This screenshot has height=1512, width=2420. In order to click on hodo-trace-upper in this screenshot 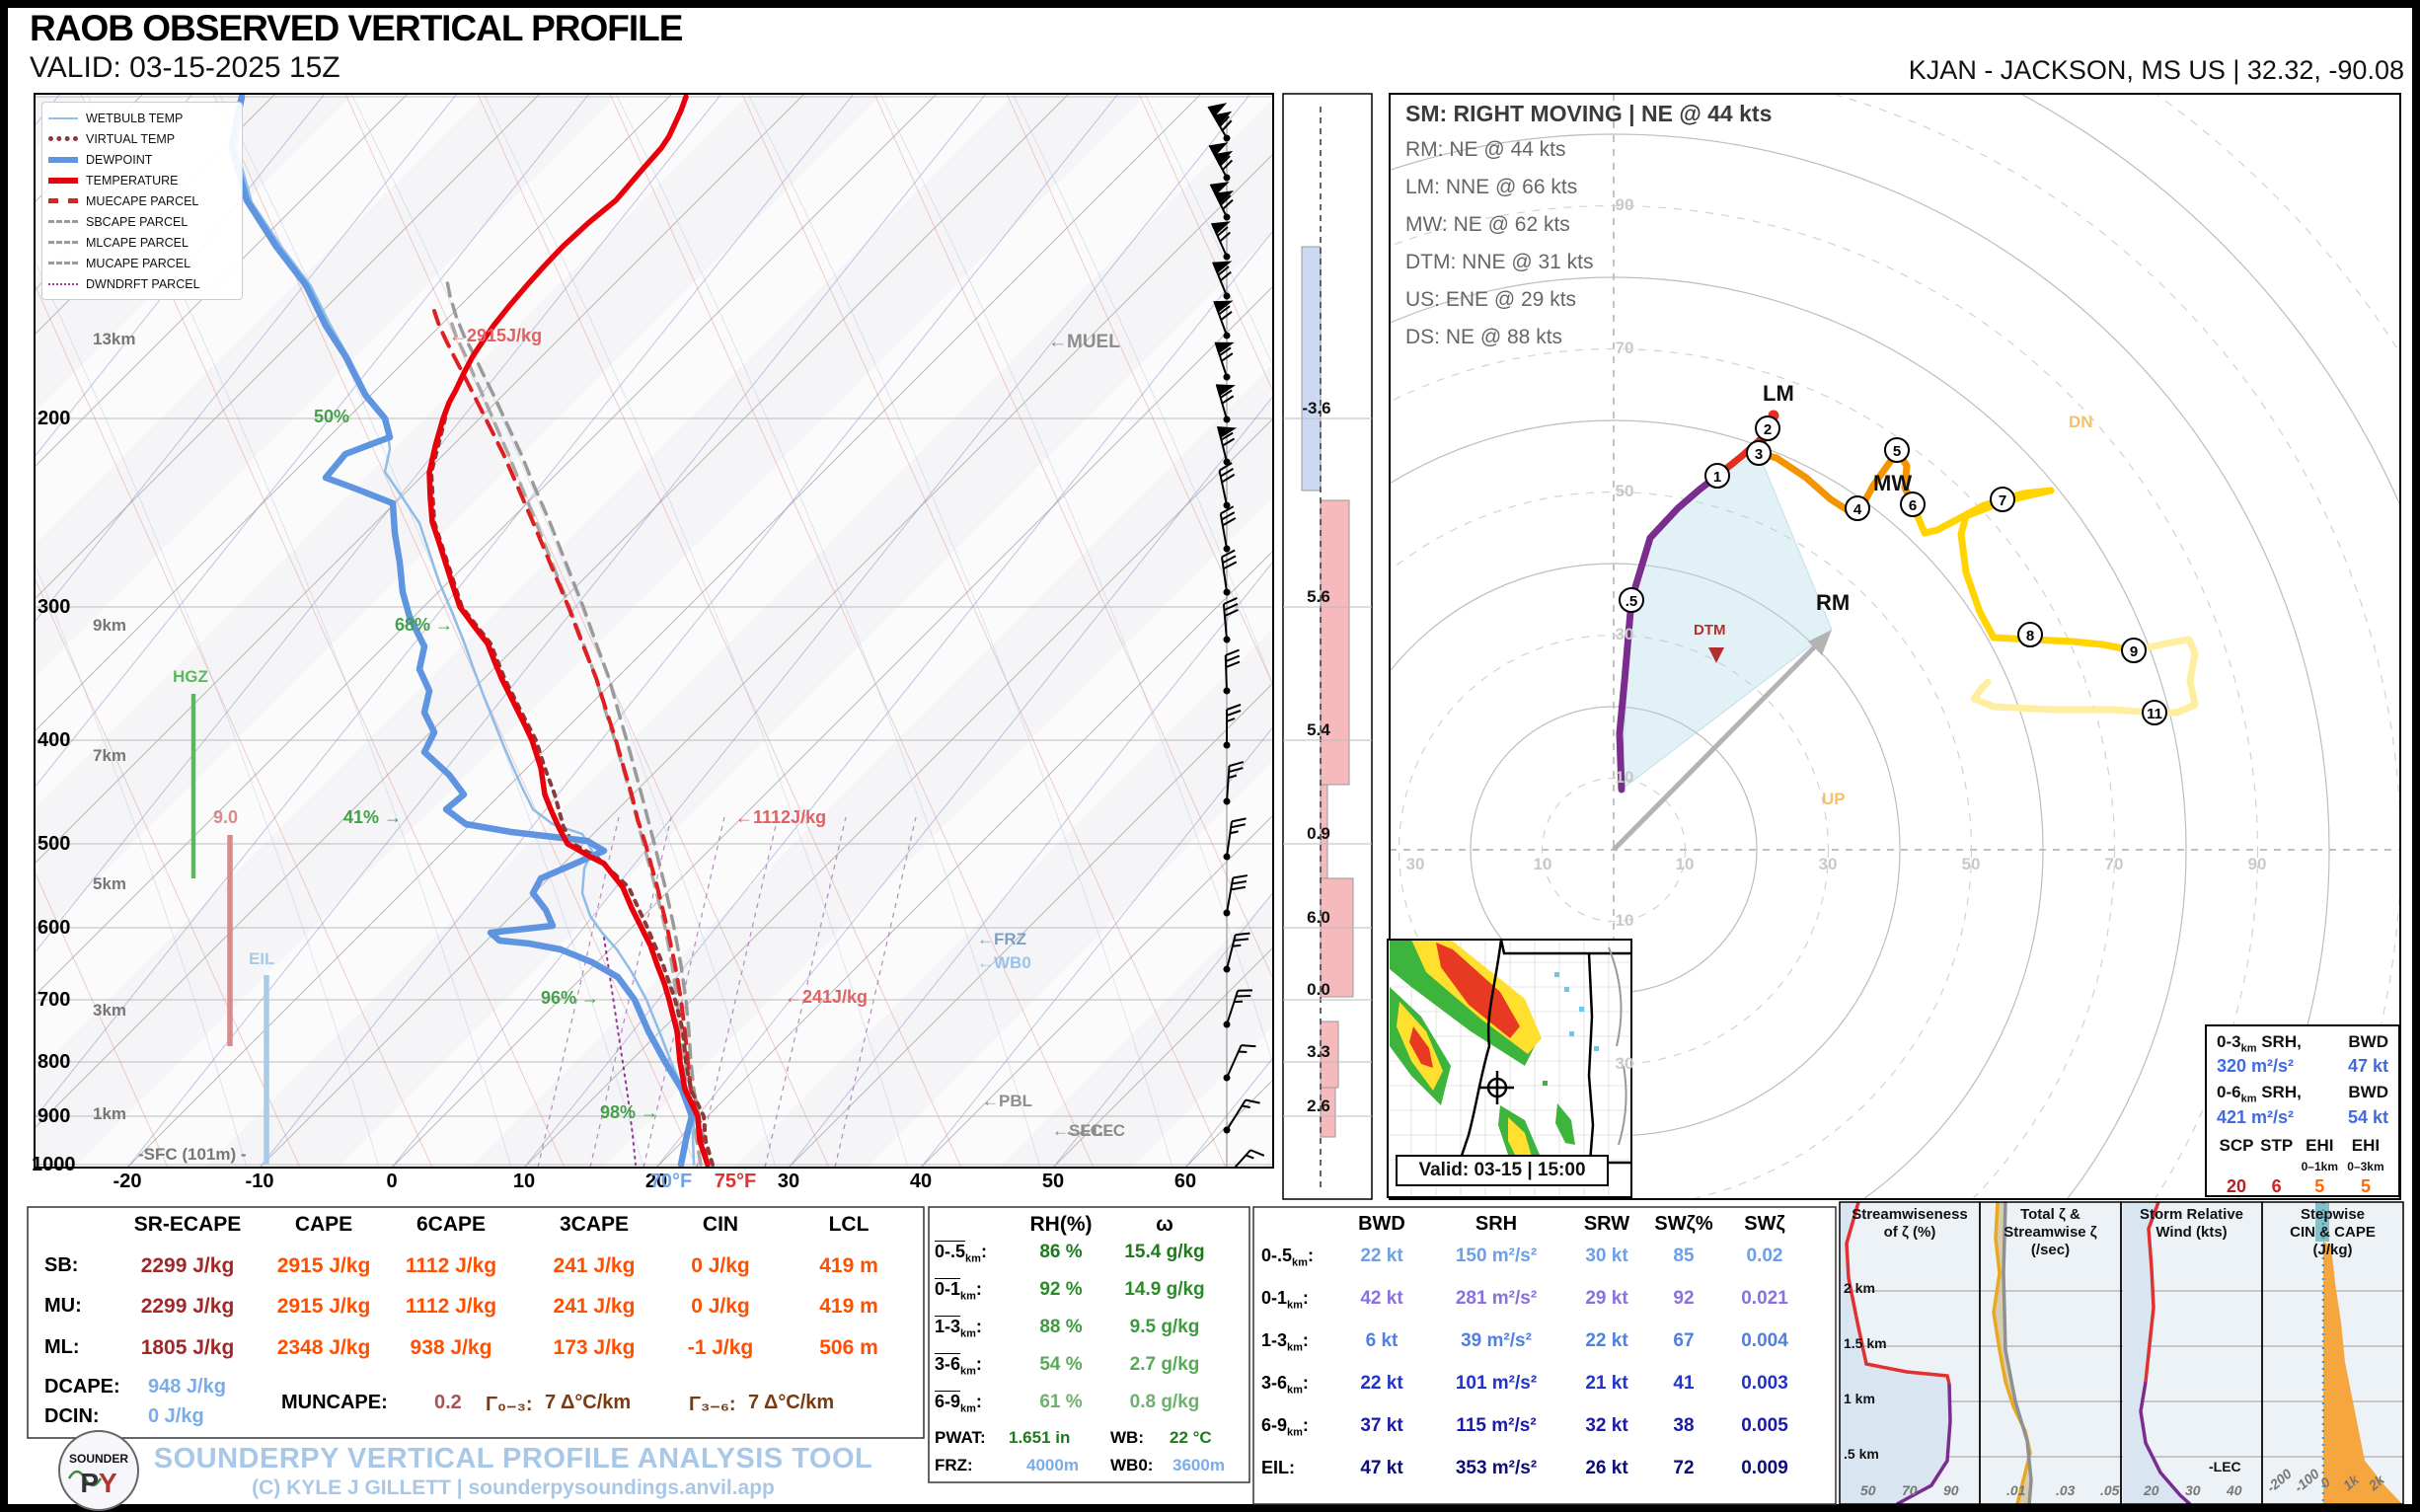, I will do `click(2024, 570)`.